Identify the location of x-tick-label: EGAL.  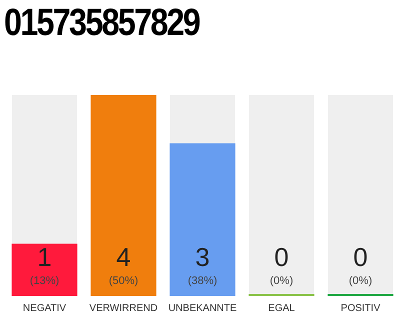
(282, 308).